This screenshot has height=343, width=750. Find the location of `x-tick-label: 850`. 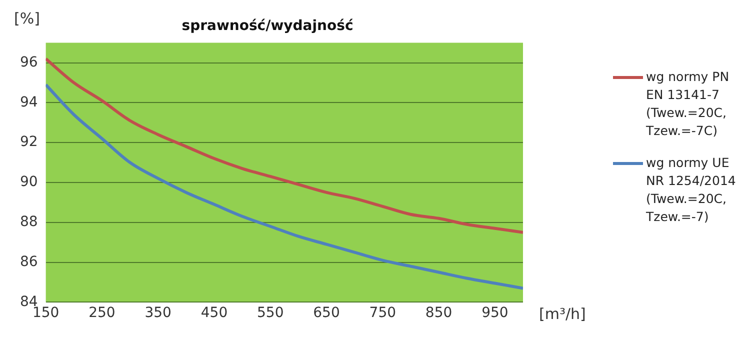

x-tick-label: 850 is located at coordinates (438, 313).